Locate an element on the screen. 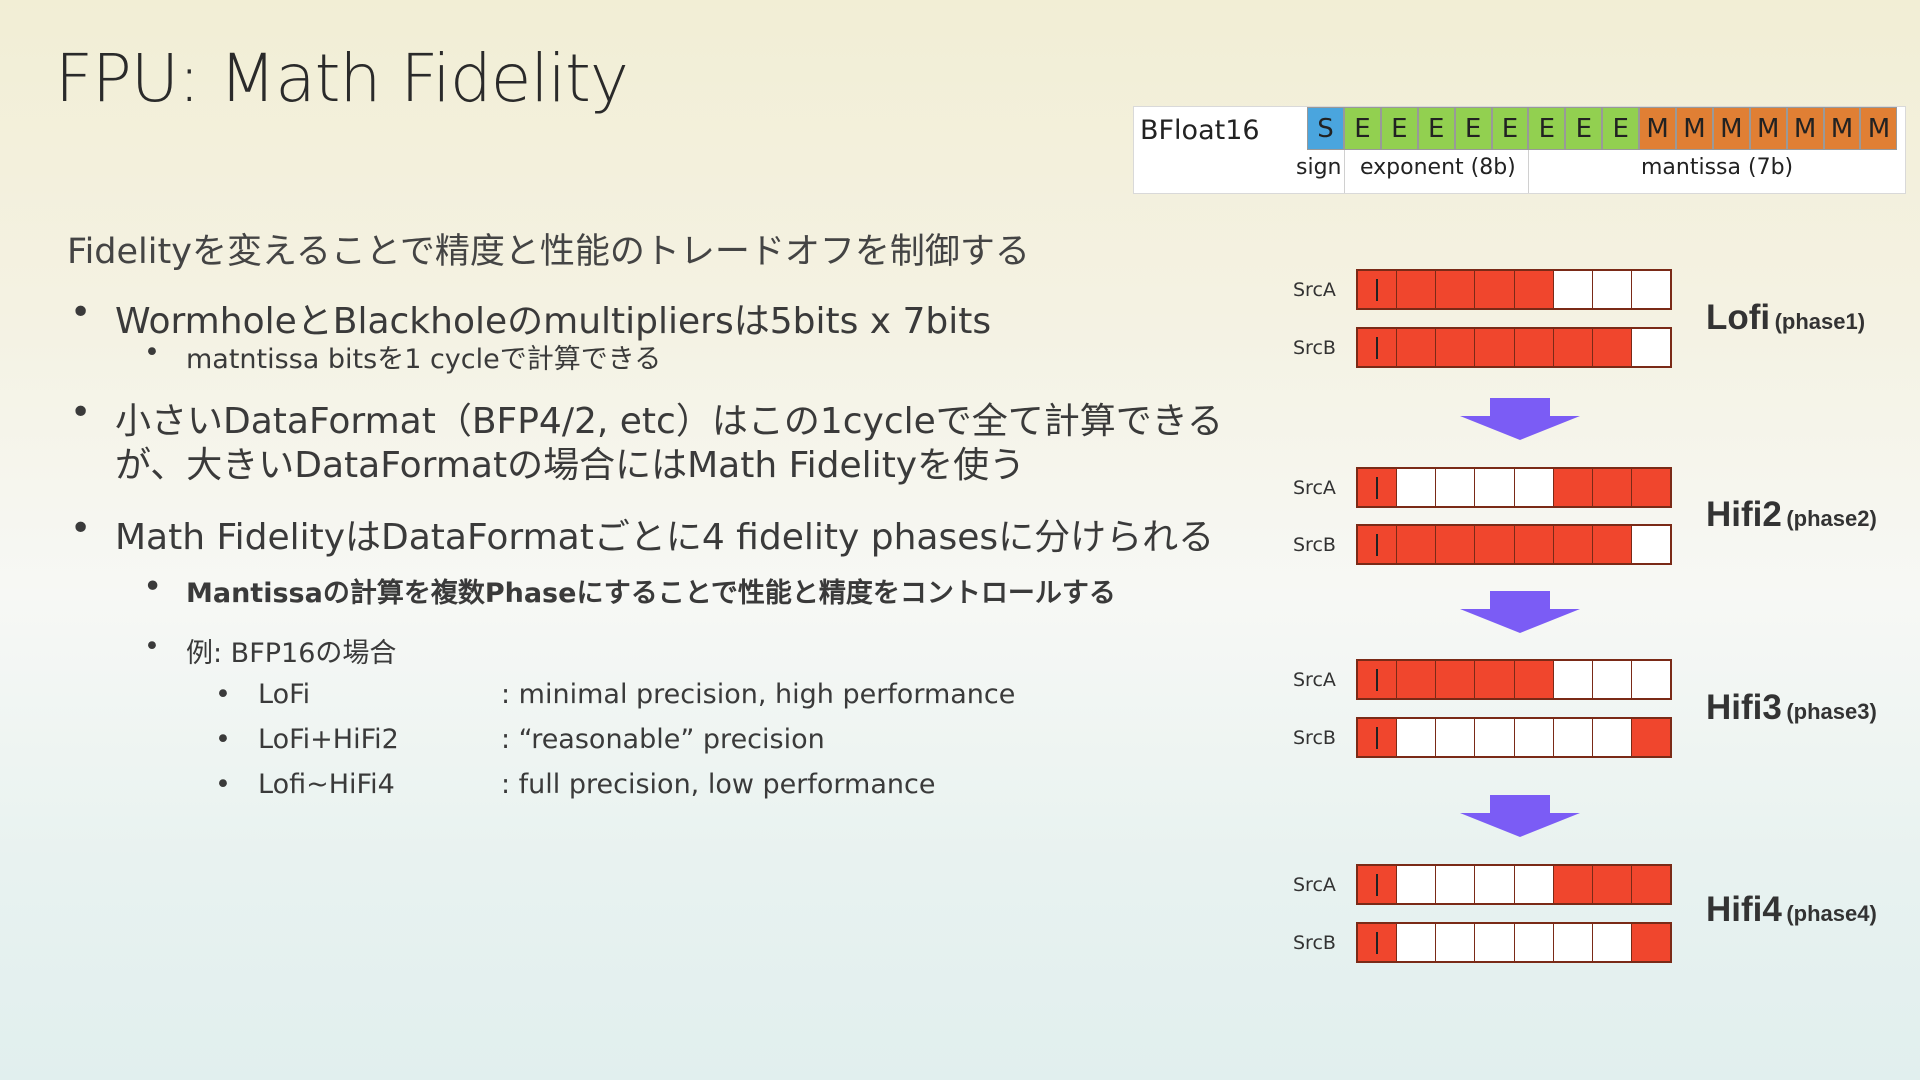 The width and height of the screenshot is (1920, 1080). slide-title: FPU: Math Fidelity is located at coordinates (342, 78).